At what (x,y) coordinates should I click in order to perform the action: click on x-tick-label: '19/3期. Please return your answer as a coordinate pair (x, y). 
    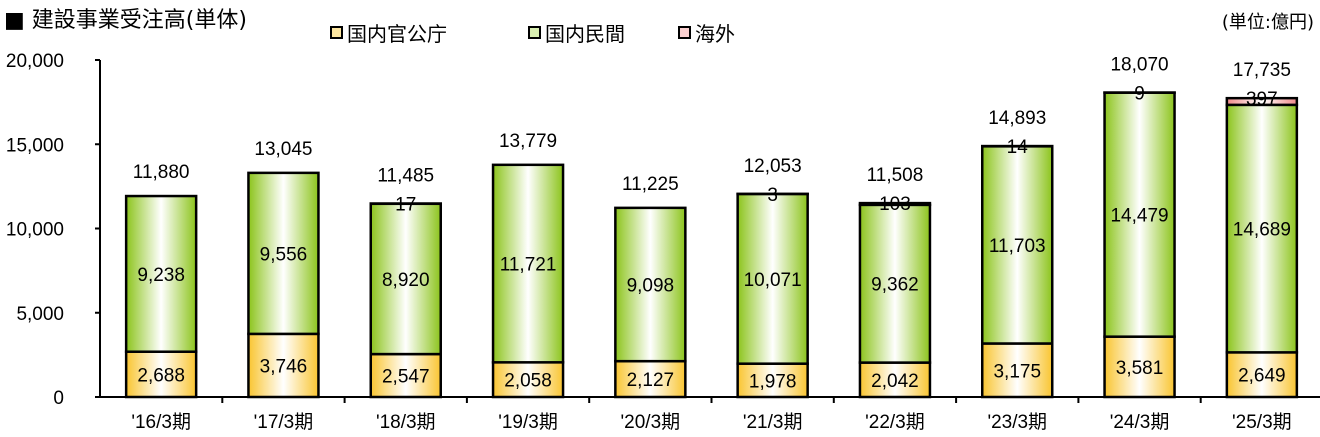
    Looking at the image, I should click on (528, 422).